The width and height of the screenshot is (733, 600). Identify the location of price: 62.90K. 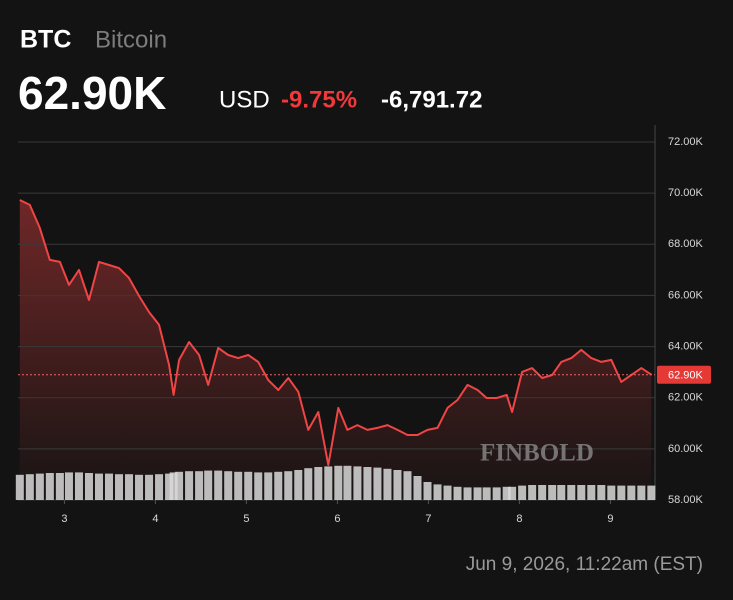
(92, 93).